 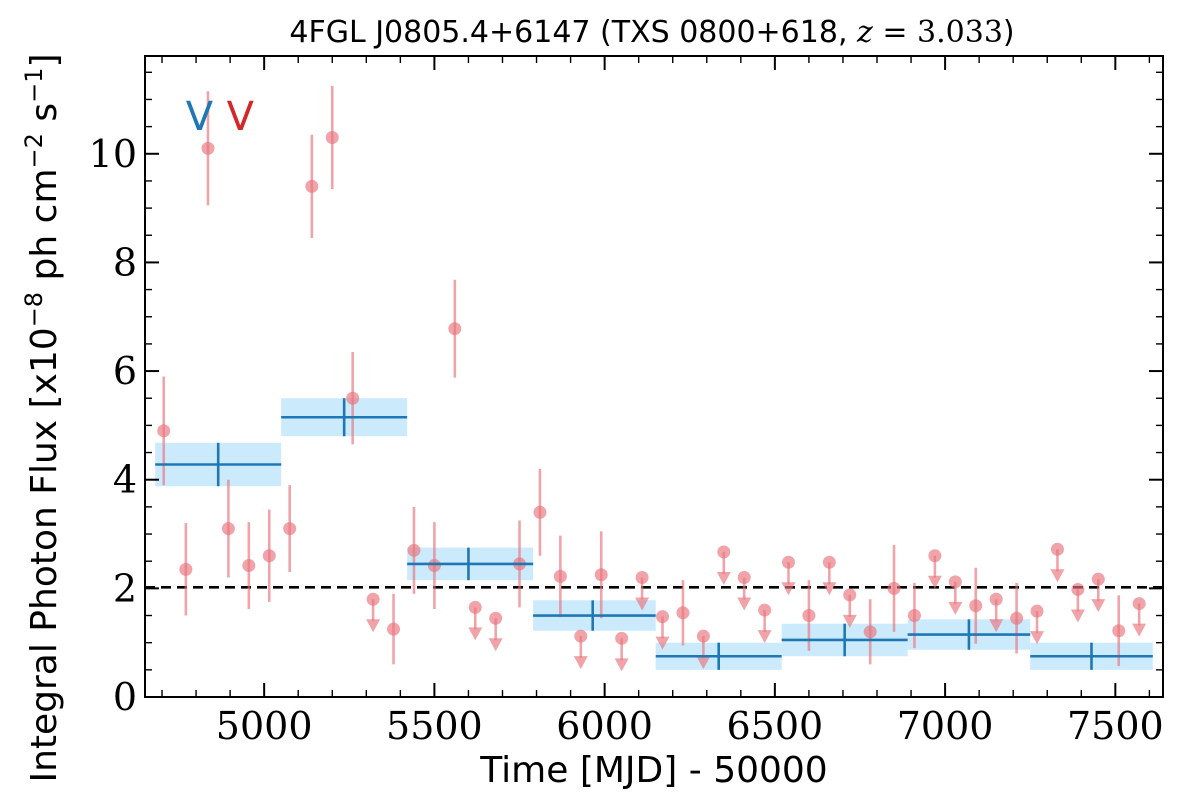 I want to click on x-tick-label: 7000, so click(x=945, y=726).